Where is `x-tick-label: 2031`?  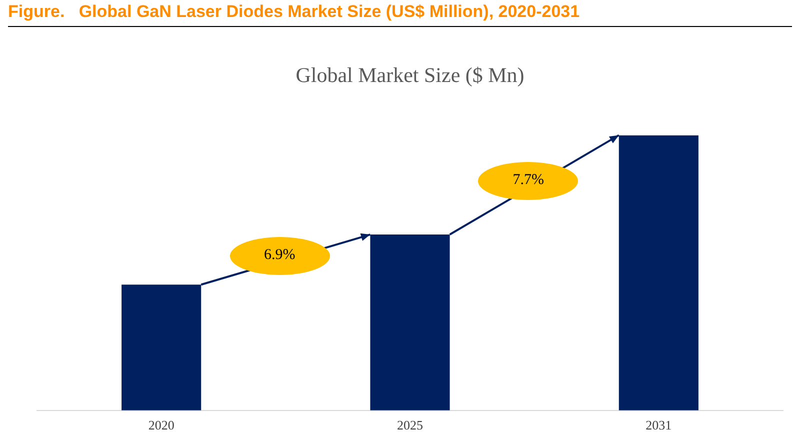
x-tick-label: 2031 is located at coordinates (659, 425).